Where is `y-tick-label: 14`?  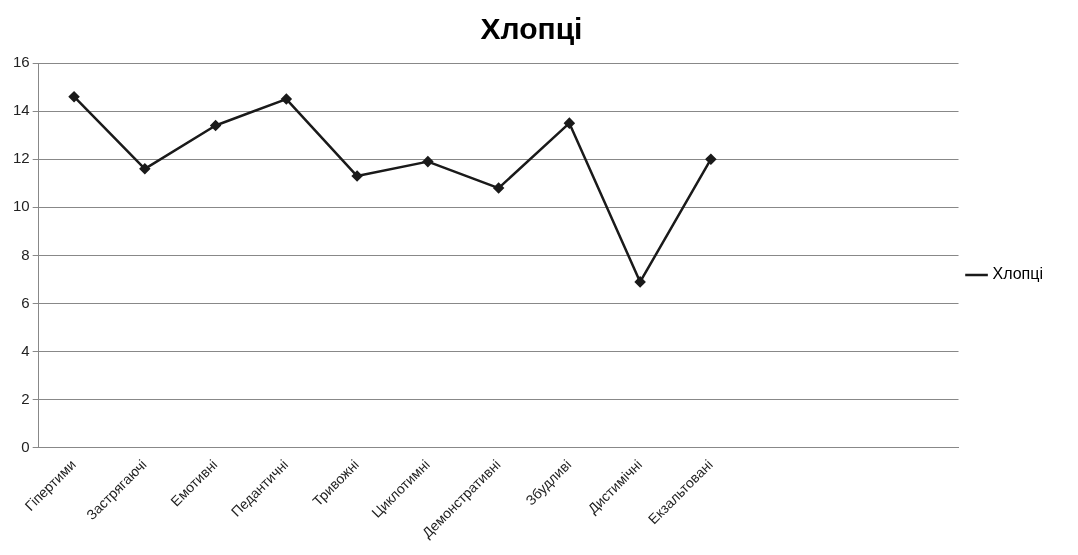
y-tick-label: 14 is located at coordinates (21, 110).